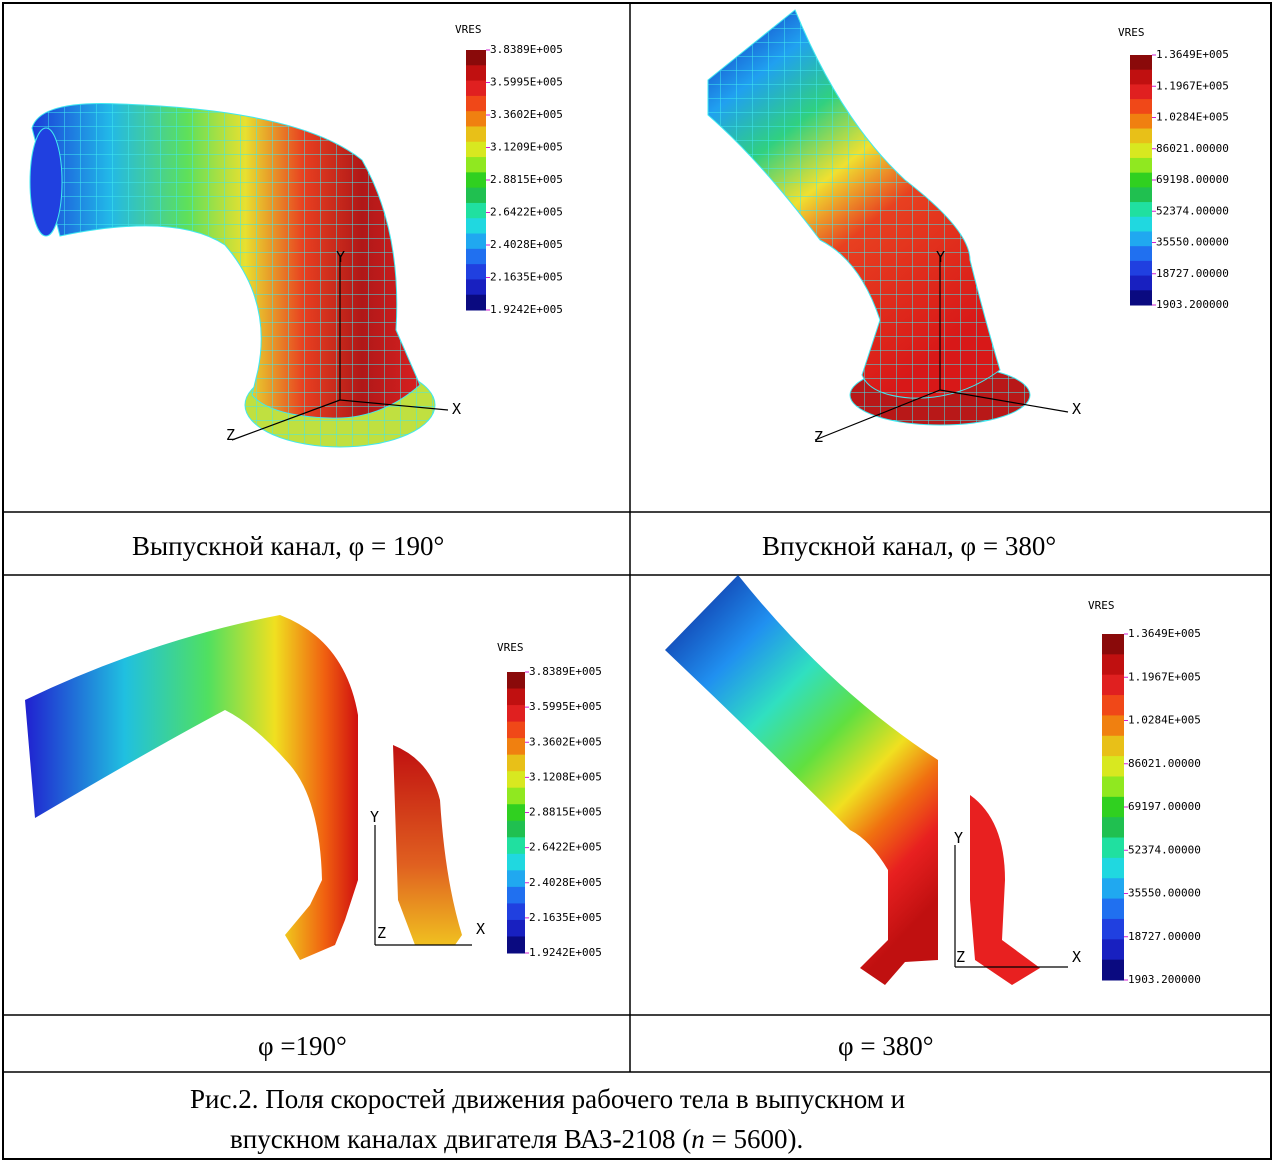  What do you see at coordinates (1164, 676) in the screenshot?
I see `legend-label: 1.1967E+005` at bounding box center [1164, 676].